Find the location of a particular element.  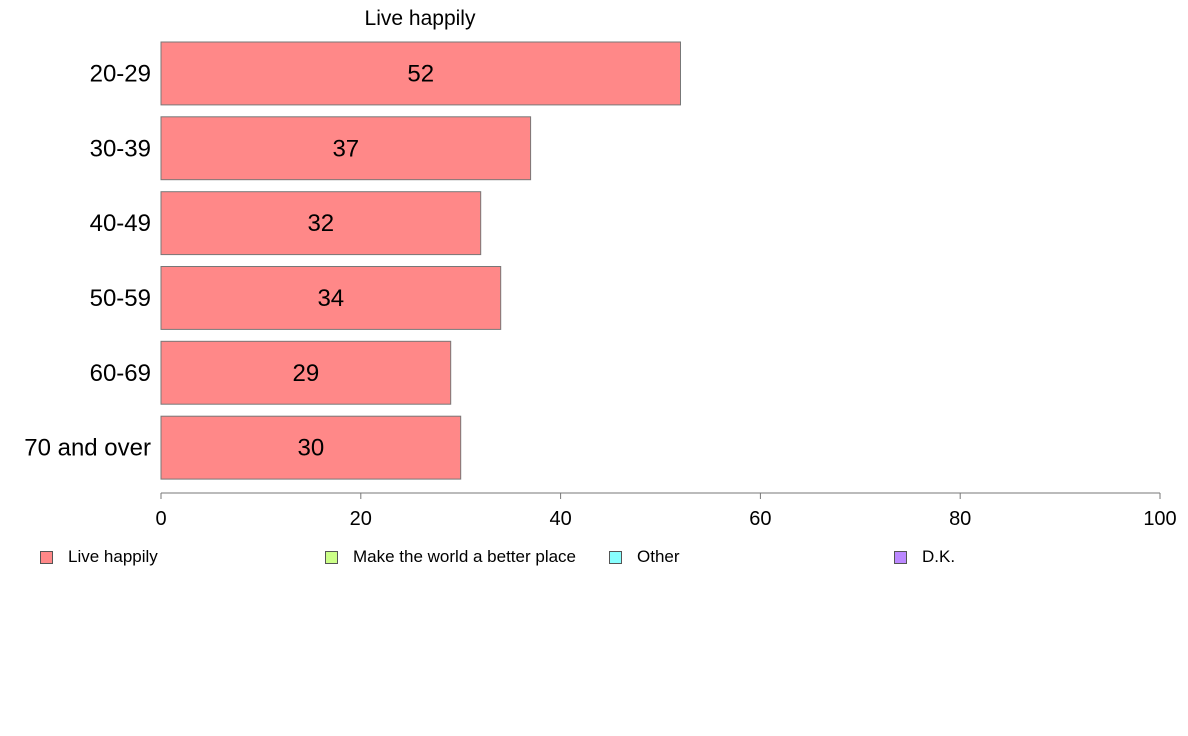

bar-value-label: 37 is located at coordinates (345, 148).